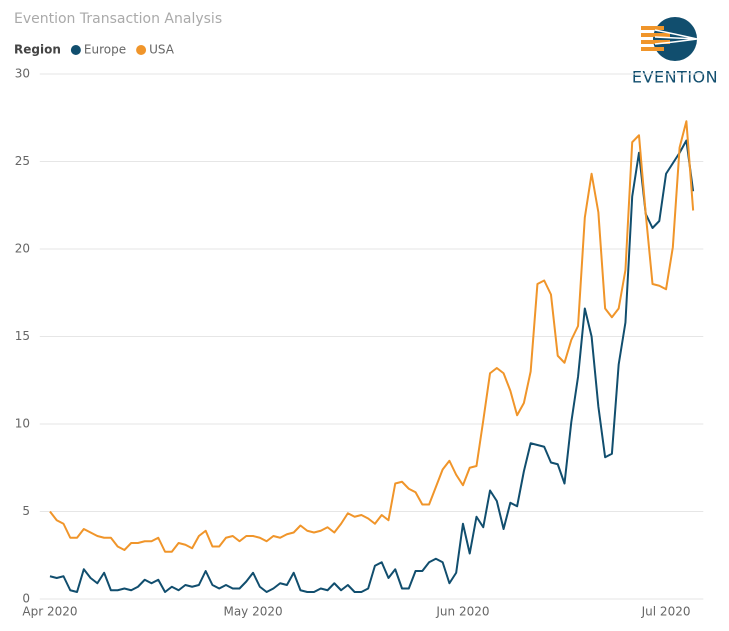 Image resolution: width=729 pixels, height=631 pixels. Describe the element at coordinates (675, 52) in the screenshot. I see `logo: EVENTION` at that location.